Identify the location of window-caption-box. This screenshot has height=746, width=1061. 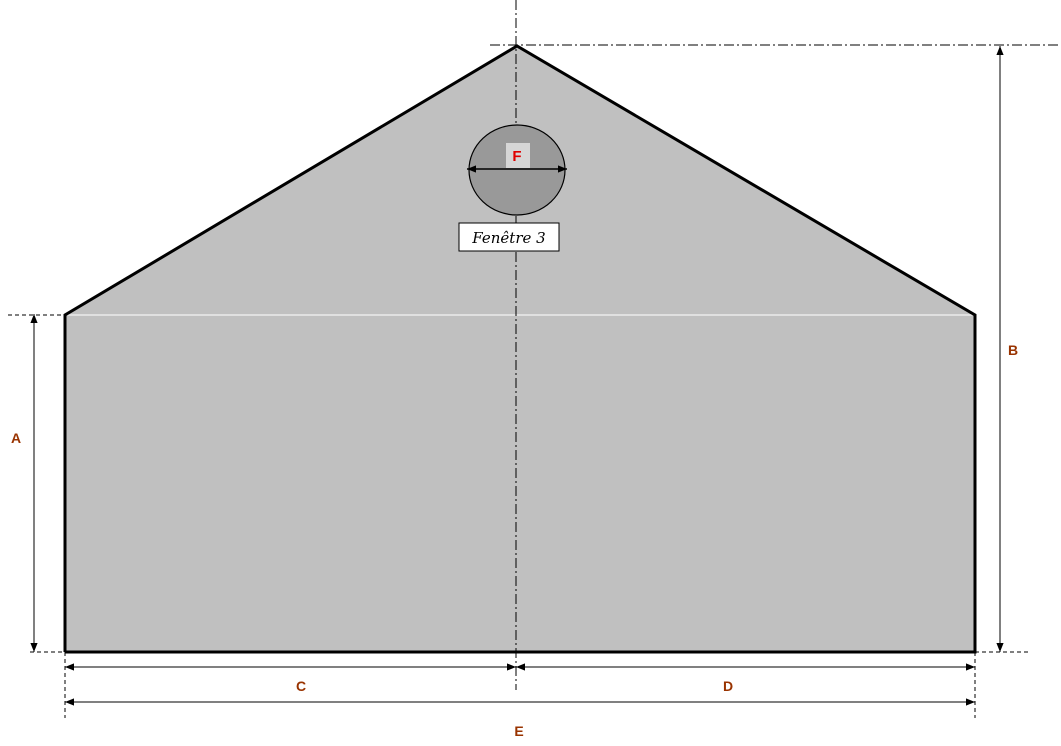
(509, 237).